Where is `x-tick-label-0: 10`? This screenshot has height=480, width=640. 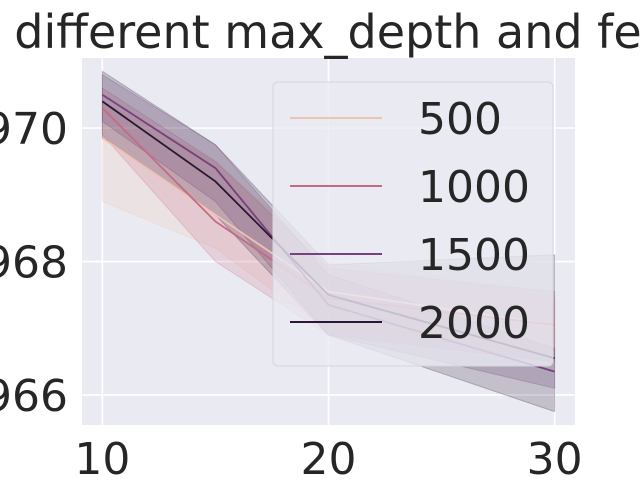 x-tick-label-0: 10 is located at coordinates (102, 457).